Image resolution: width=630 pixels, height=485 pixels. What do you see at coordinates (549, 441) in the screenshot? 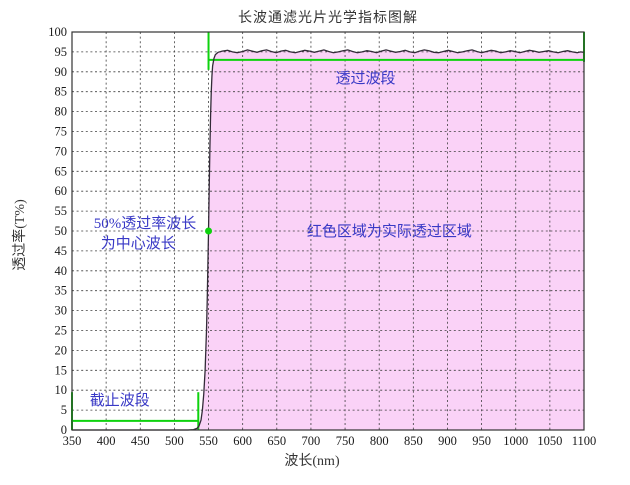
I see `x-tick-label: 1050` at bounding box center [549, 441].